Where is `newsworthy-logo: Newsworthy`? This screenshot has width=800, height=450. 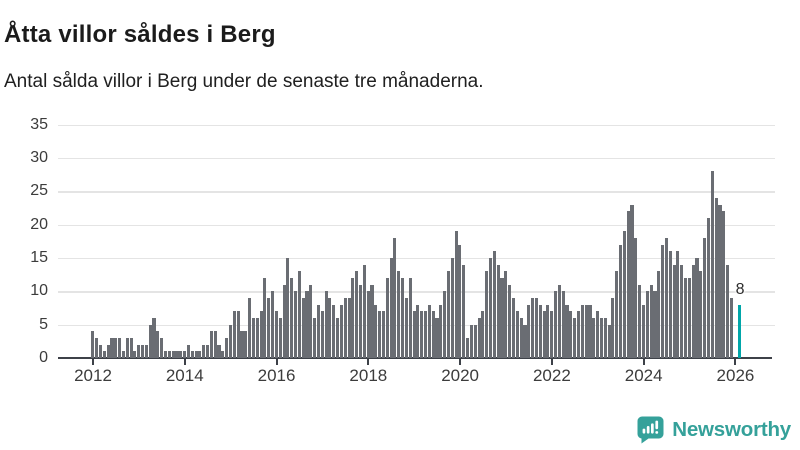
newsworthy-logo: Newsworthy is located at coordinates (714, 430).